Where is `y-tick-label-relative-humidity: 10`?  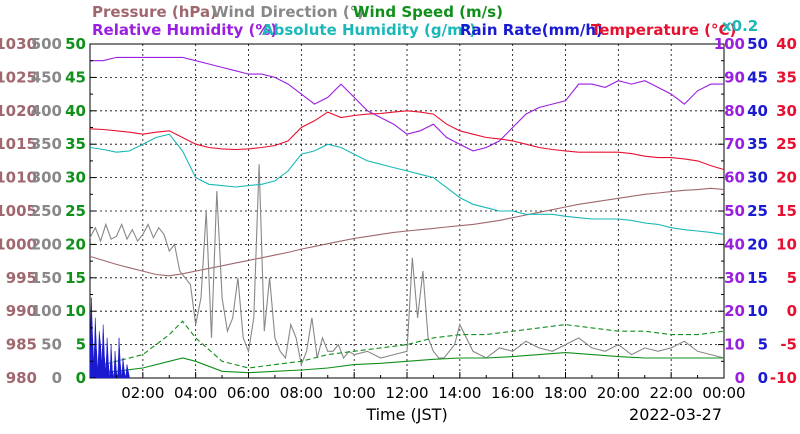
y-tick-label-relative-humidity: 10 is located at coordinates (734, 345).